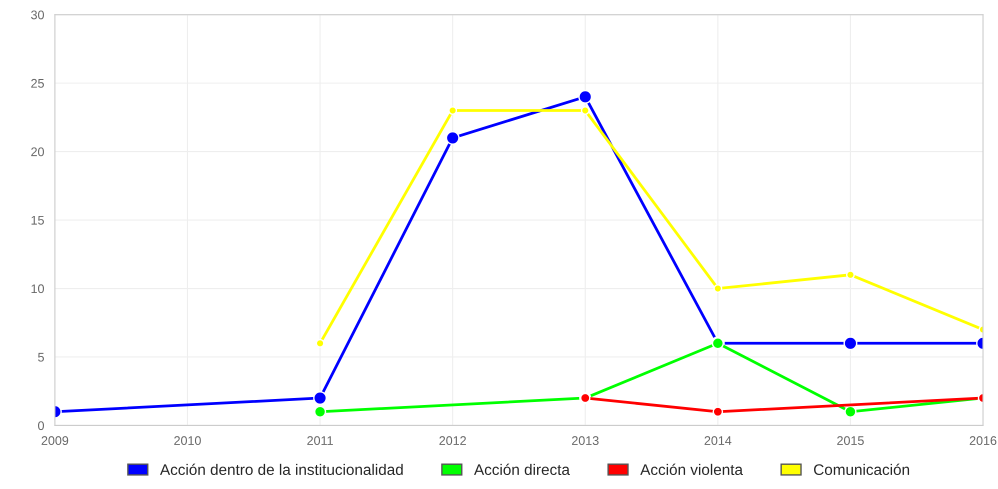 The height and width of the screenshot is (489, 998). I want to click on y-tick-label: 0, so click(41, 425).